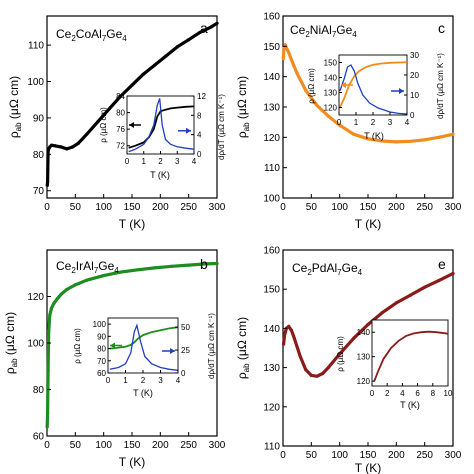 The image size is (474, 474). Describe the element at coordinates (414, 75) in the screenshot. I see `panel-c-inset-rtick-label: 20` at that location.